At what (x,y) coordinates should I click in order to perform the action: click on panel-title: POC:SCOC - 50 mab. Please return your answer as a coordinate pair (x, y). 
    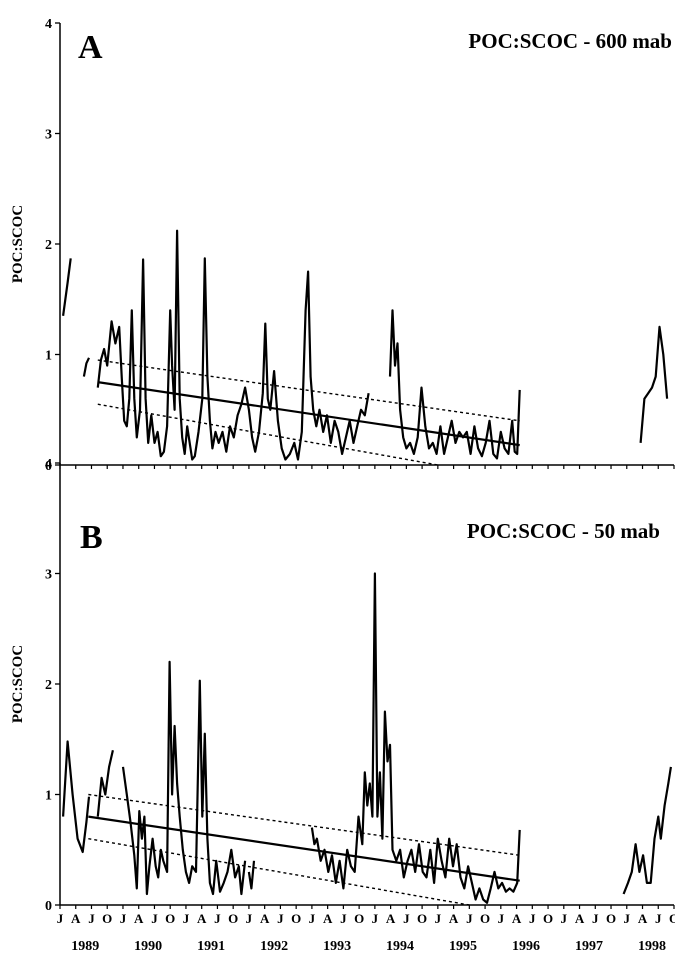
    Looking at the image, I should click on (563, 531).